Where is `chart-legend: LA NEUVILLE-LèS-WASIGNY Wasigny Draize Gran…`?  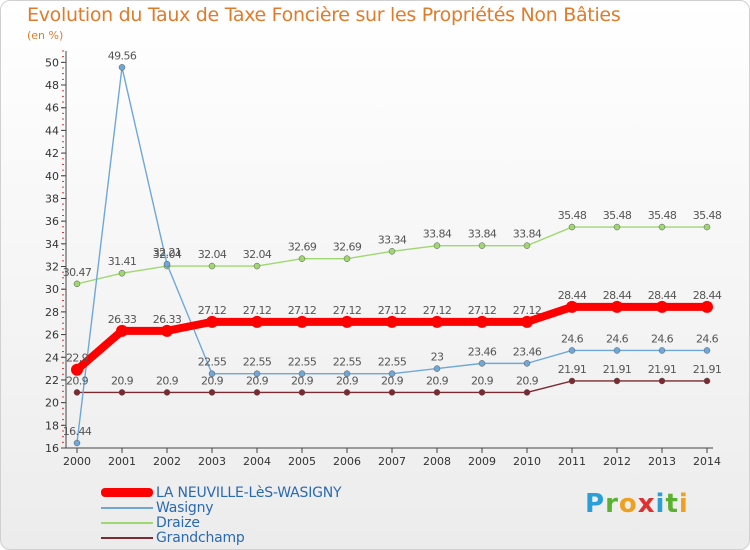
chart-legend: LA NEUVILLE-LèS-WASIGNY Wasigny Draize Gran… is located at coordinates (221, 515).